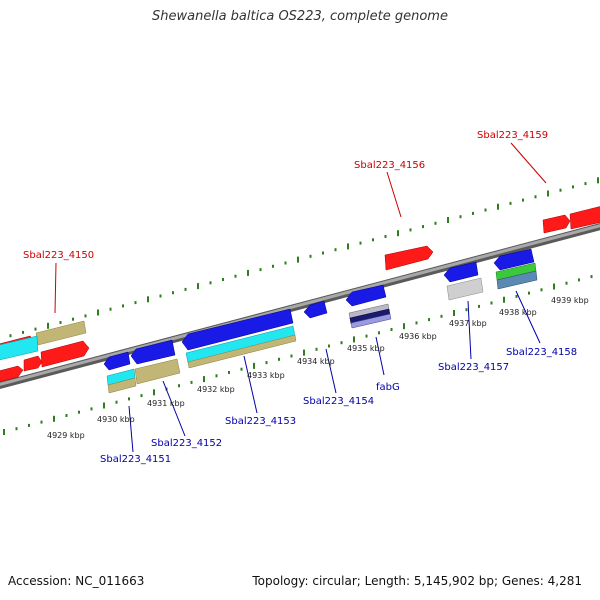  Describe the element at coordinates (366, 348) in the screenshot. I see `kbp-label: 4935 kbp` at that location.